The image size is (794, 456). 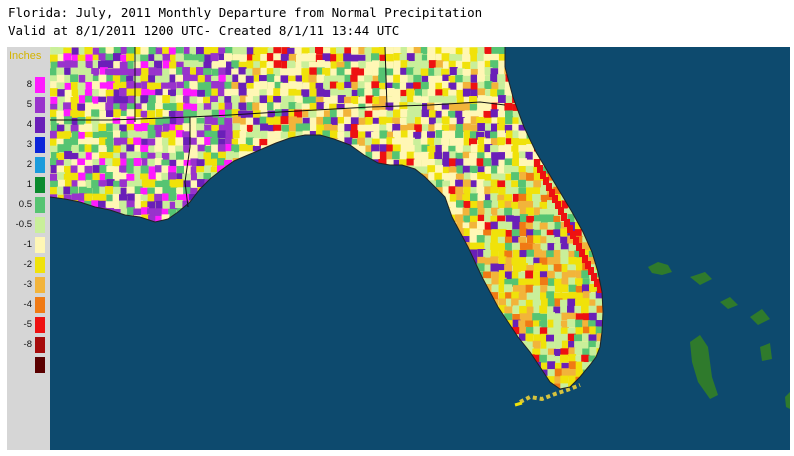 I want to click on legend-label: -1, so click(x=27, y=244).